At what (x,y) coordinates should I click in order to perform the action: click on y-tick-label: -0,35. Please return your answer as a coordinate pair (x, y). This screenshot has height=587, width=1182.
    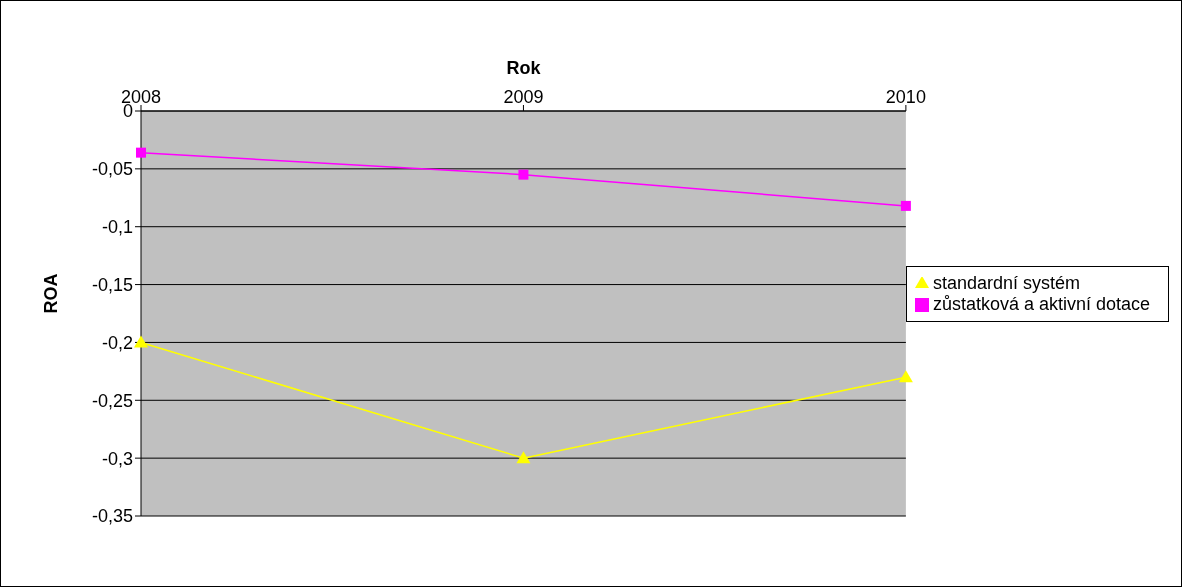
    Looking at the image, I should click on (112, 516).